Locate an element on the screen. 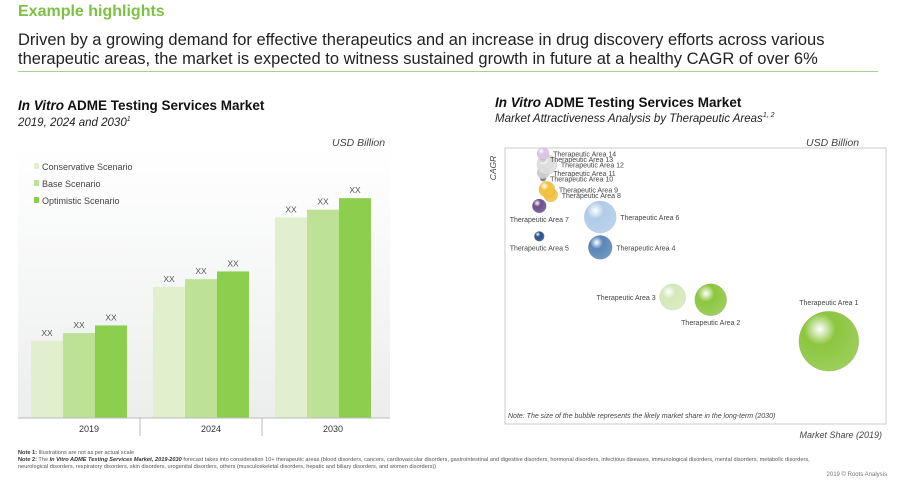 The image size is (897, 481). left-chart-subtitle: 2019, 2024 and 20301 is located at coordinates (74, 122).